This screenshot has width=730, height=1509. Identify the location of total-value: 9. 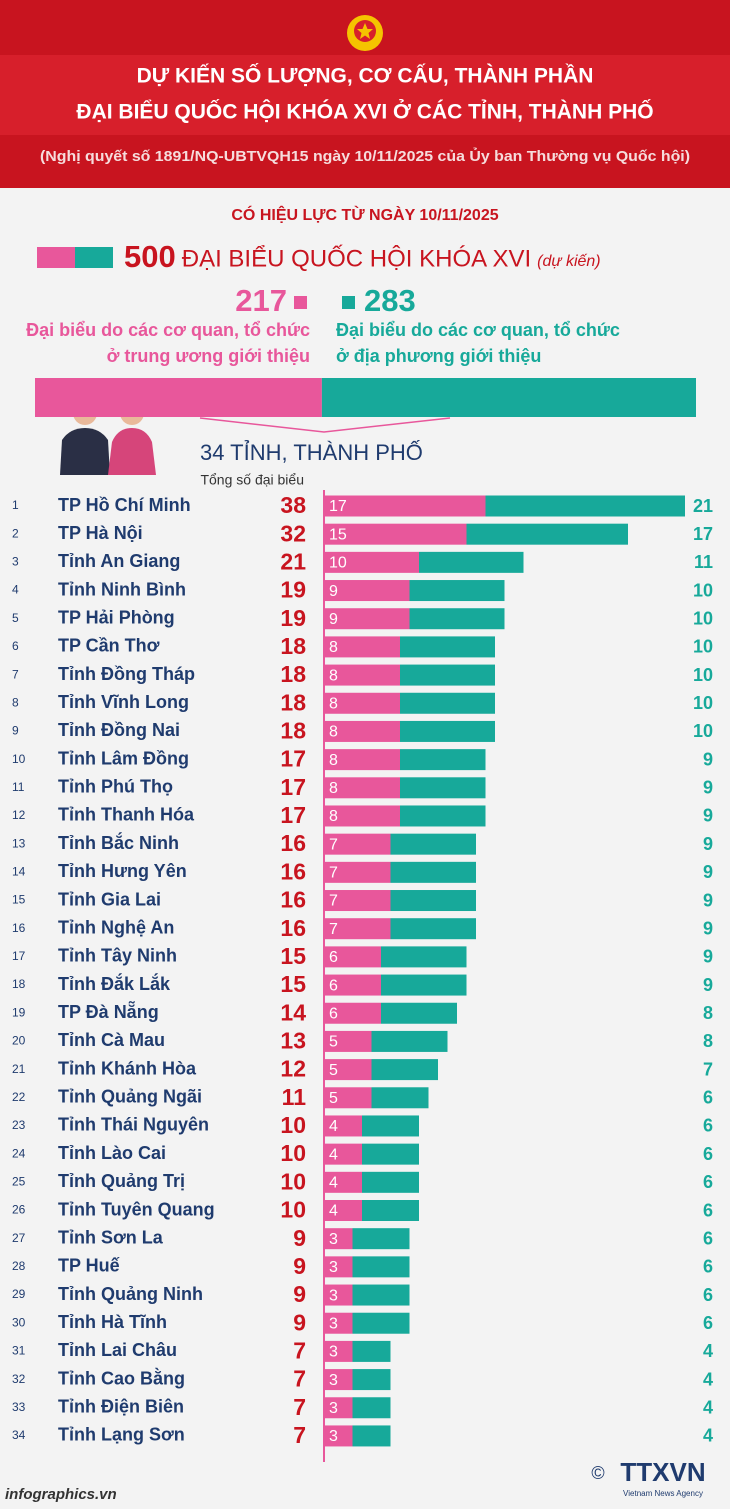
(299, 1238).